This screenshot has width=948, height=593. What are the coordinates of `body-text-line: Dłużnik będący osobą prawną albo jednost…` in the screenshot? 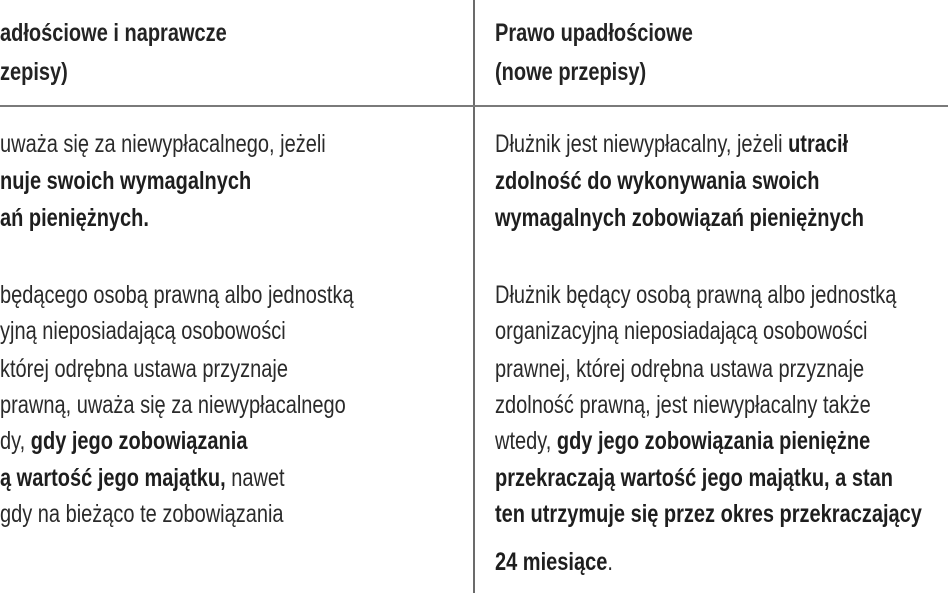 It's located at (695, 295).